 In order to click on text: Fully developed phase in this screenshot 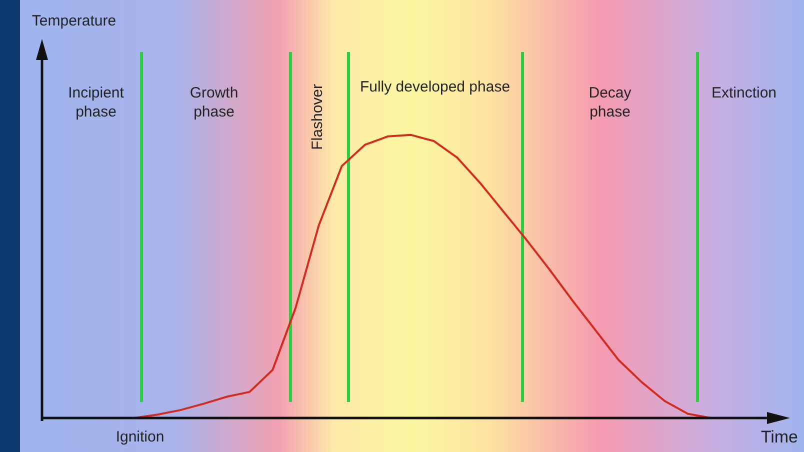, I will do `click(435, 87)`.